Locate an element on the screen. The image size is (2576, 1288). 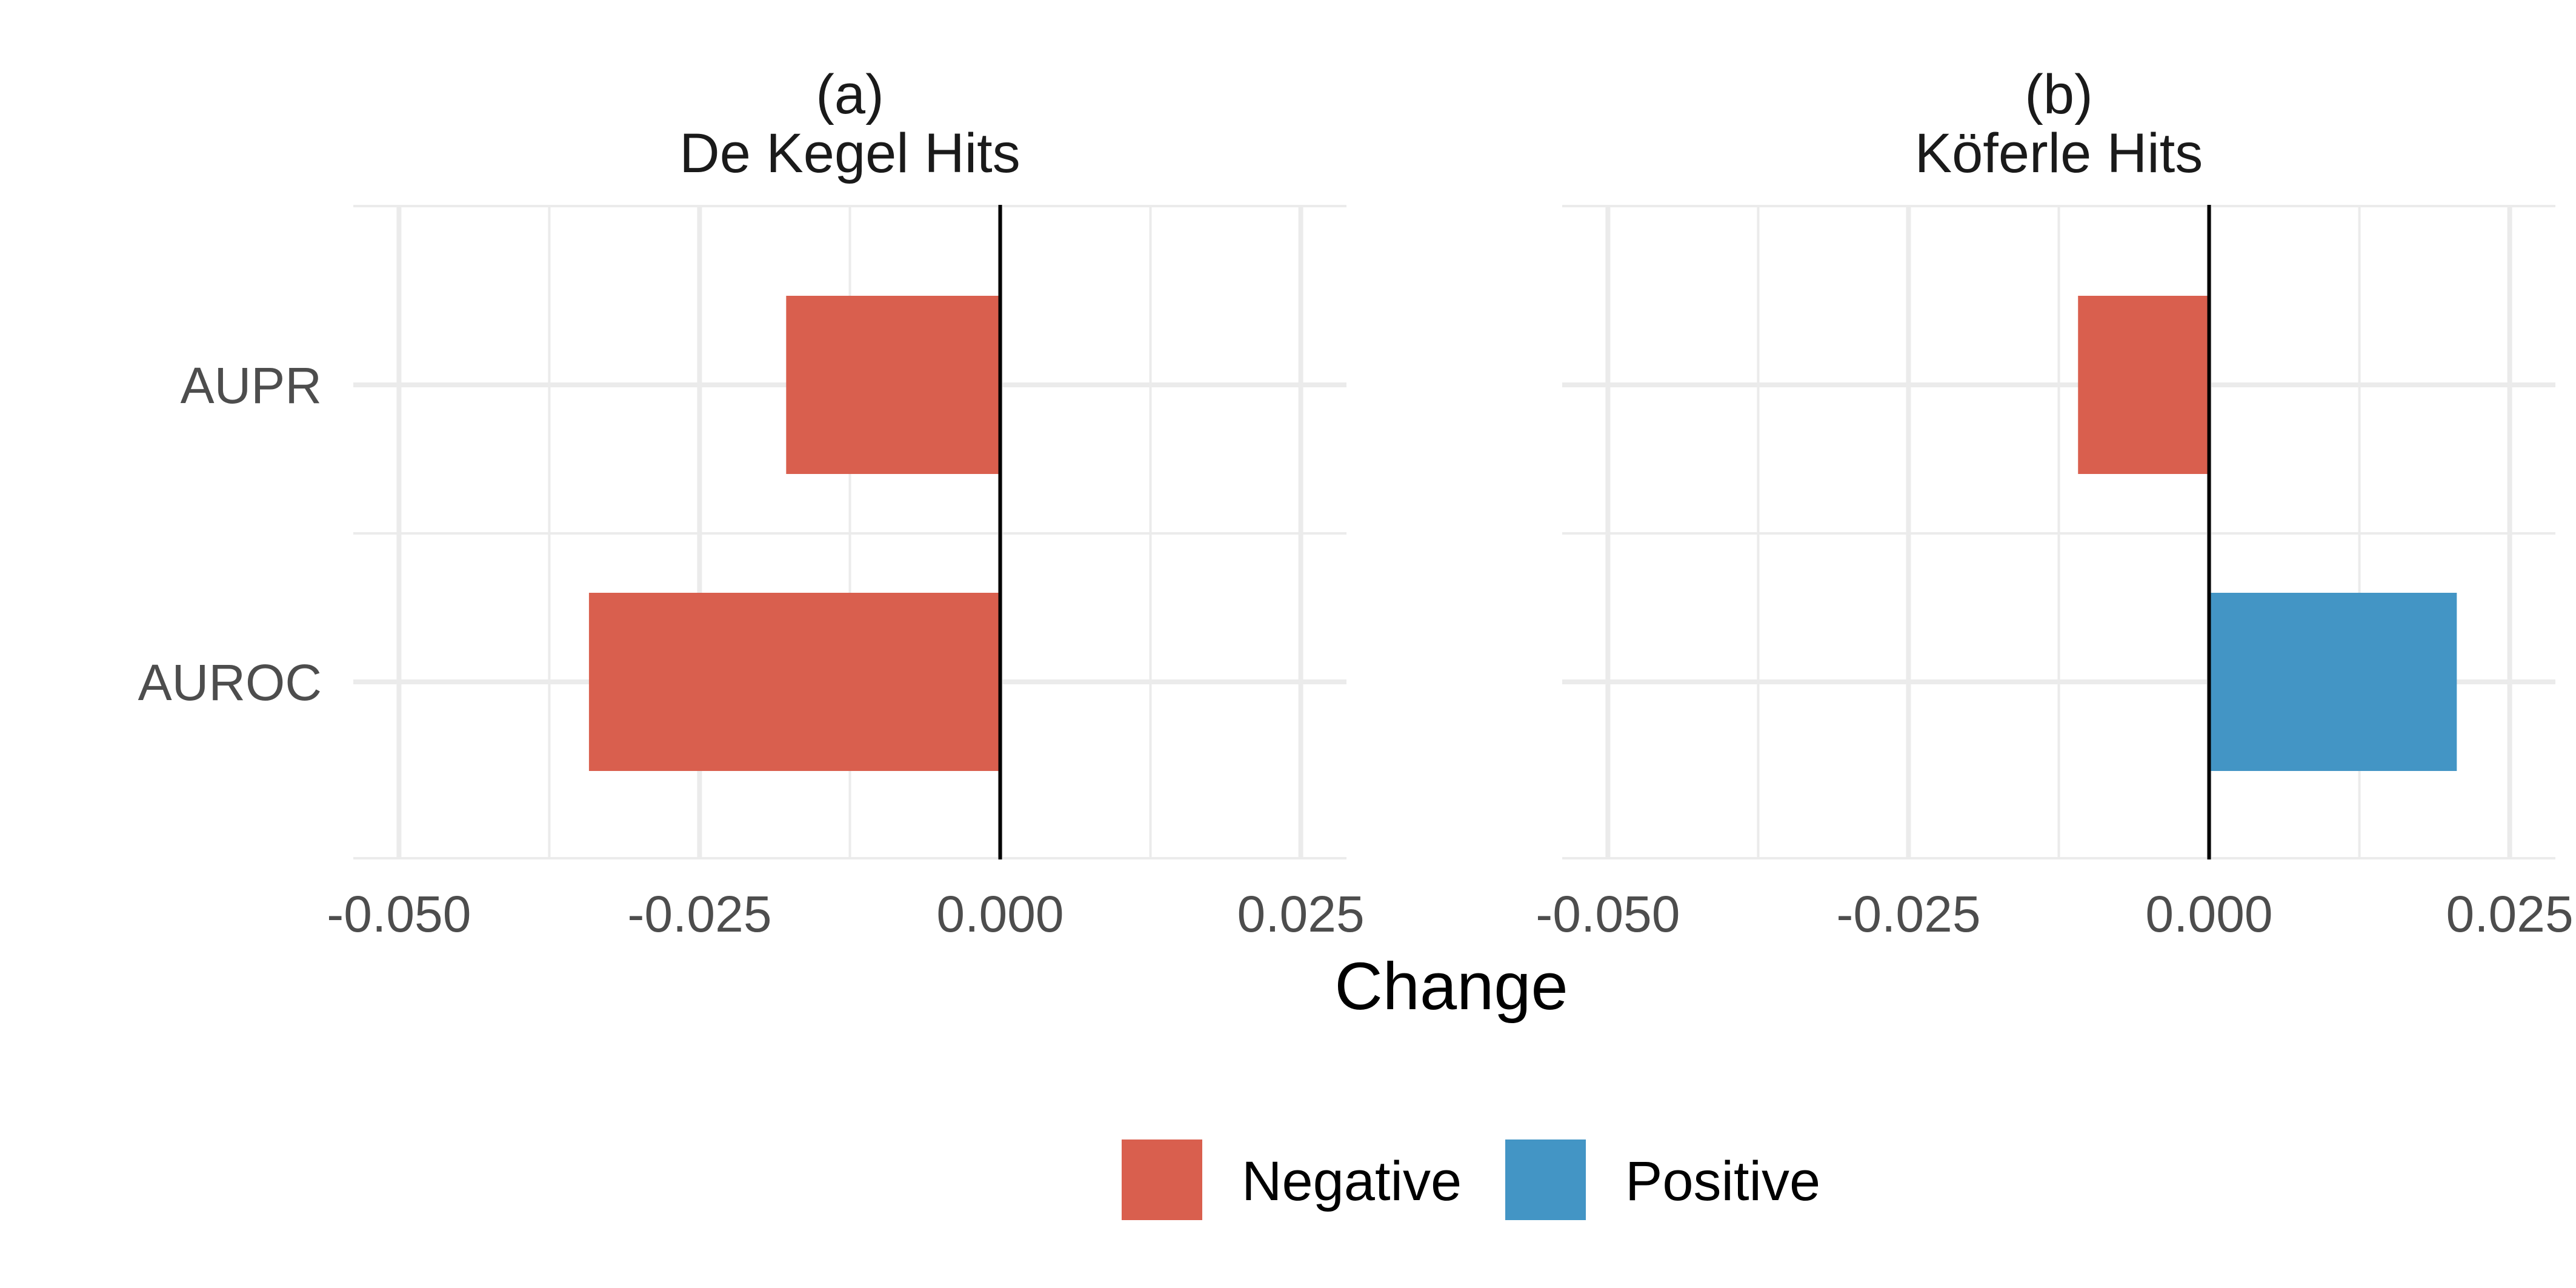
panel-tag: (b) is located at coordinates (2058, 94).